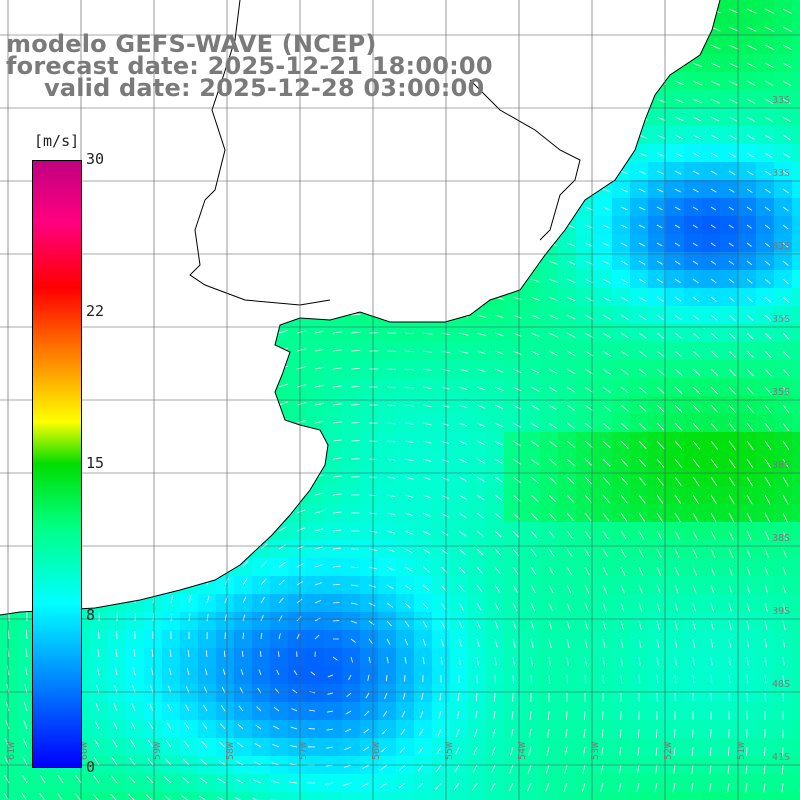 The height and width of the screenshot is (800, 800). What do you see at coordinates (449, 750) in the screenshot?
I see `longitude-label: 55W` at bounding box center [449, 750].